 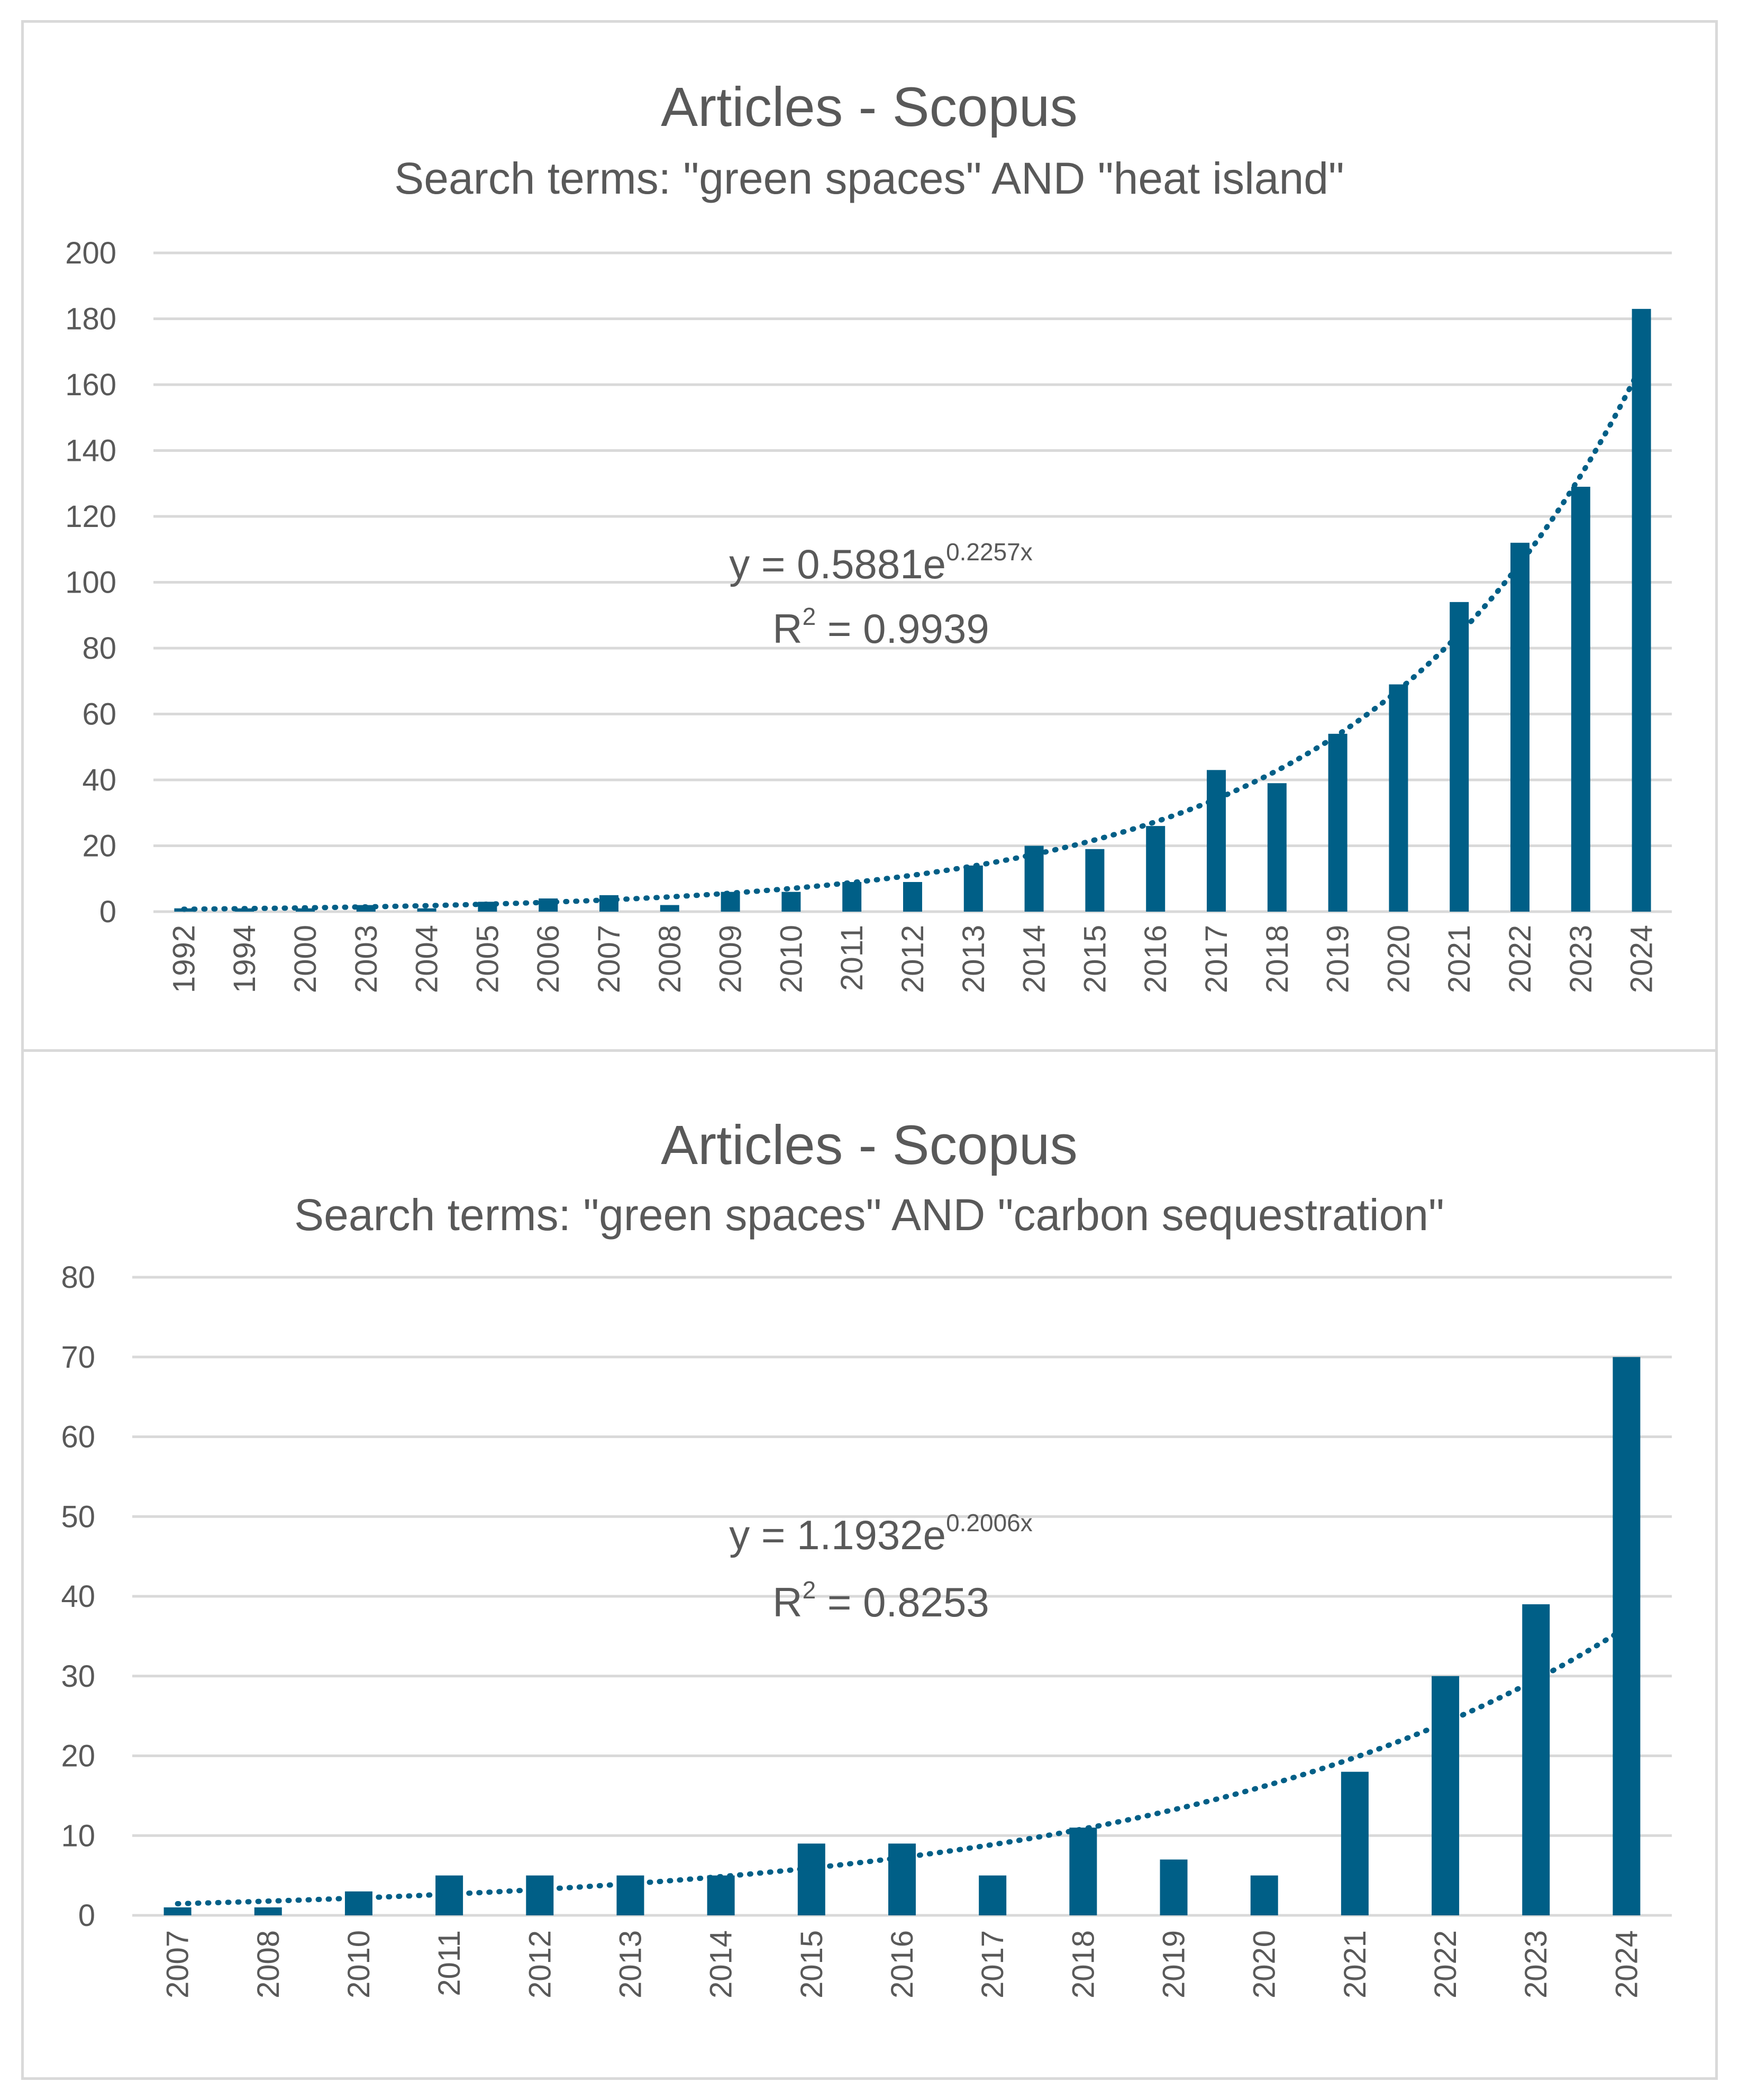 I want to click on bar-2021, so click(x=1355, y=1843).